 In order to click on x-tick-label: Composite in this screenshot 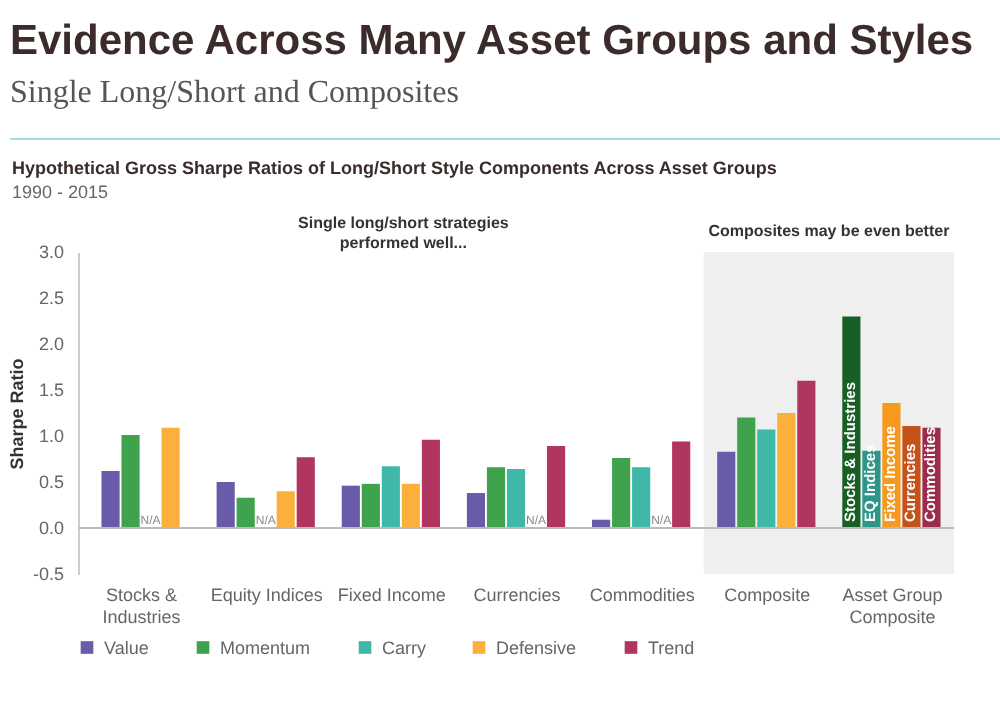, I will do `click(767, 595)`.